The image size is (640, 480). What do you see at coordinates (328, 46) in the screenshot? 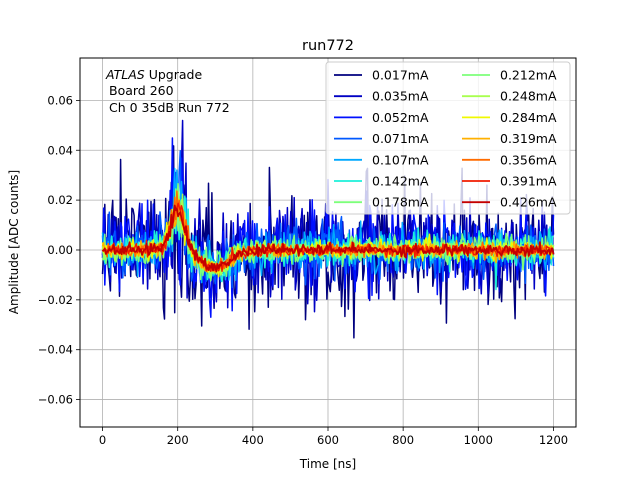
I see `chart-title: run772` at bounding box center [328, 46].